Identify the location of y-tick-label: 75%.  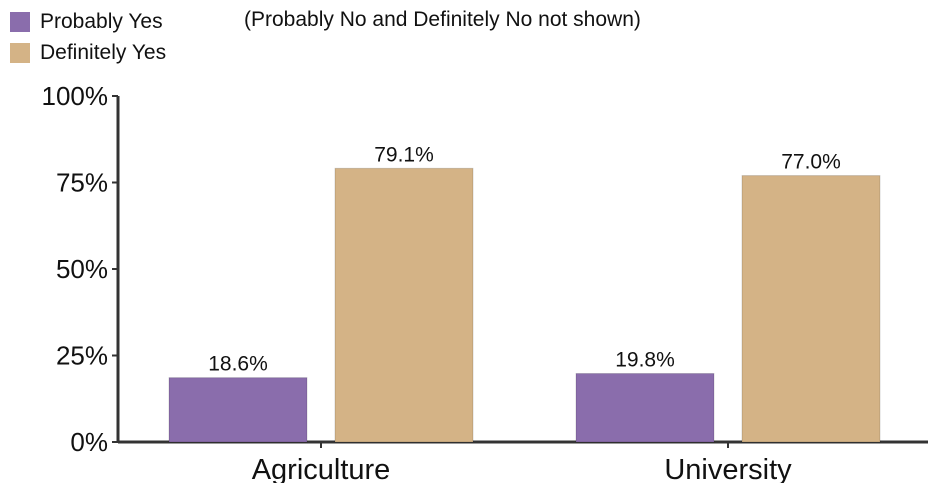
(82, 183).